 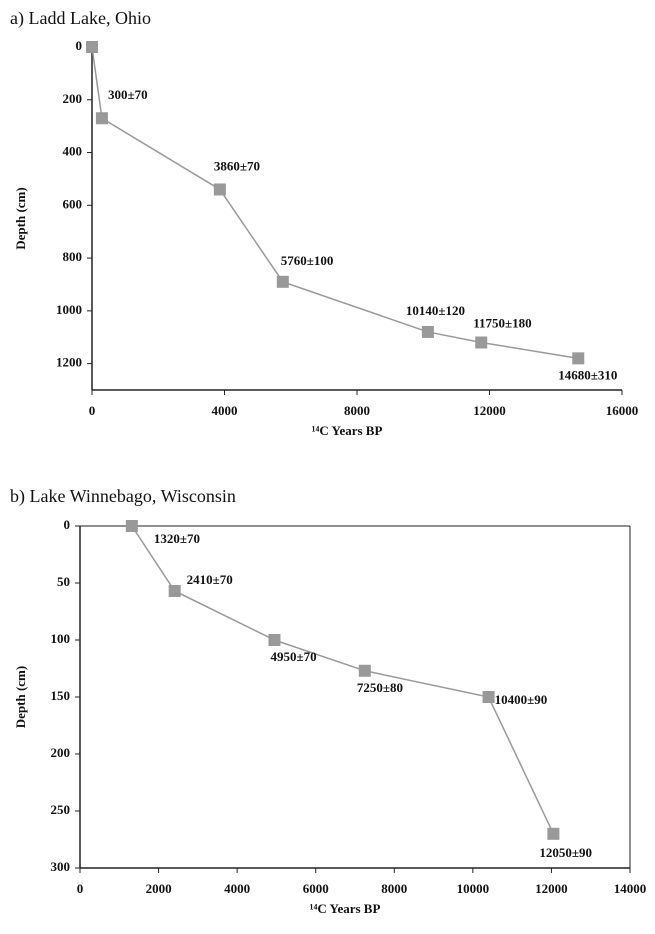 What do you see at coordinates (210, 579) in the screenshot?
I see `point-label: 2410±70` at bounding box center [210, 579].